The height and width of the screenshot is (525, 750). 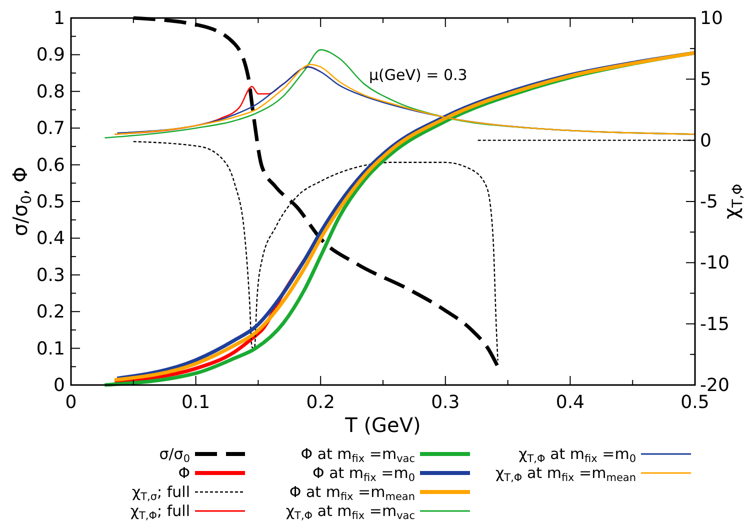 I want to click on legend-label: σ/σ$_{0}$, so click(x=174, y=455).